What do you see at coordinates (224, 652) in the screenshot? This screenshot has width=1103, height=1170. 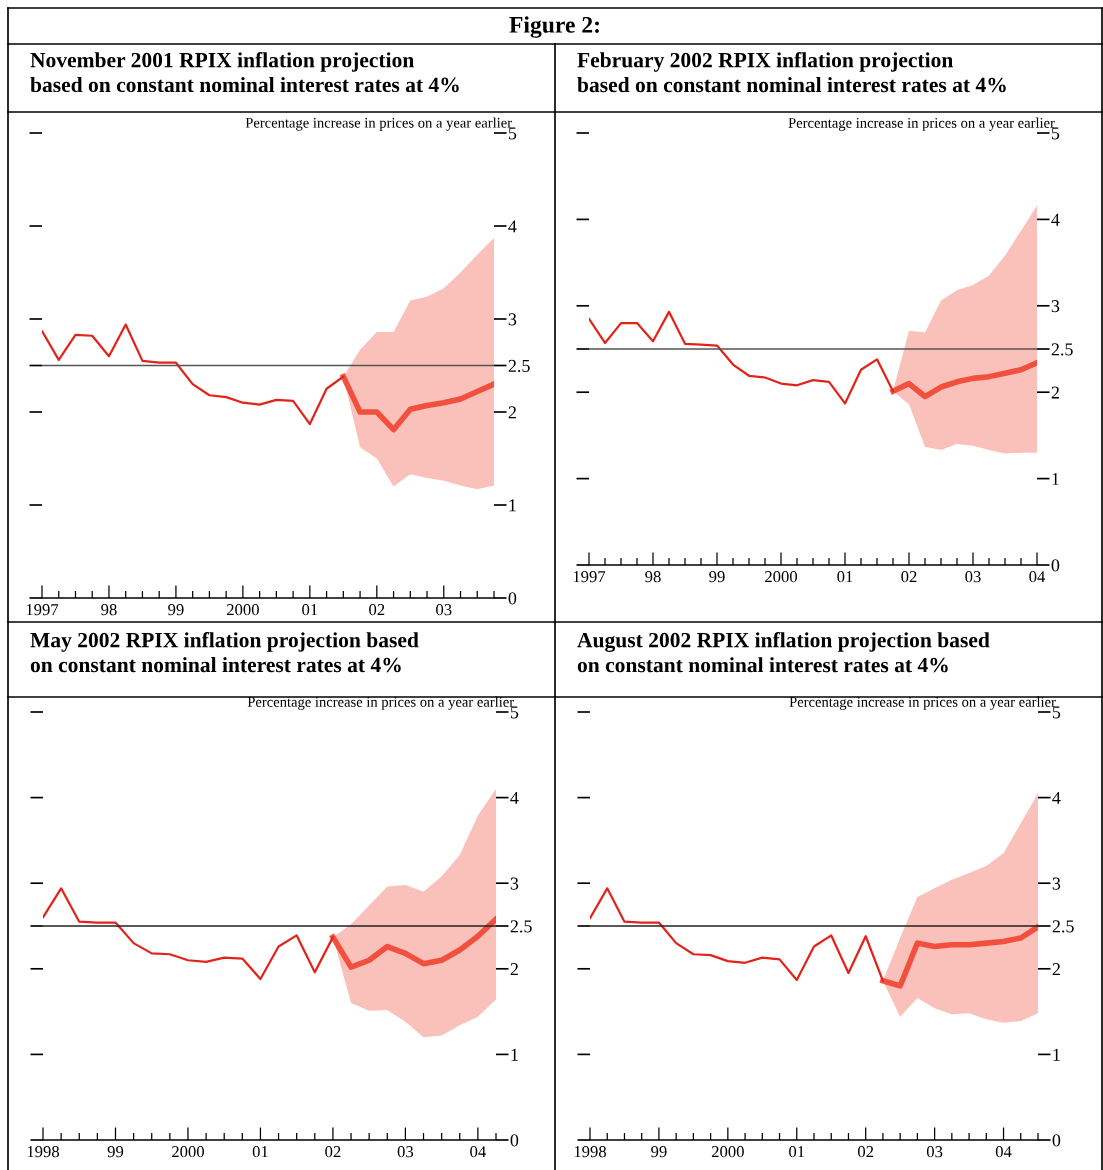 I see `chart-title: May 2002 RPIX inflation projection based on constant nominal interest rates at 4%` at bounding box center [224, 652].